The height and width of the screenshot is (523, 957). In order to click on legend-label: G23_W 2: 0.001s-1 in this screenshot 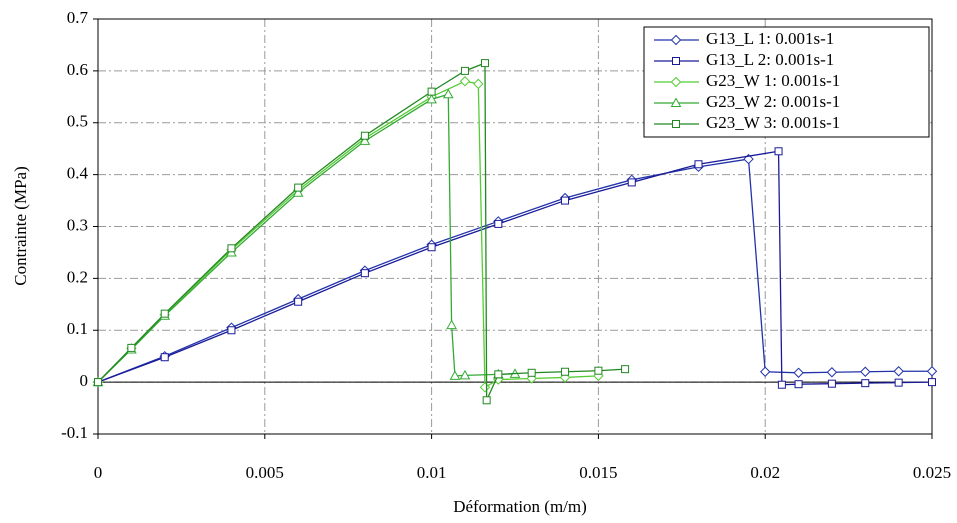, I will do `click(773, 101)`.